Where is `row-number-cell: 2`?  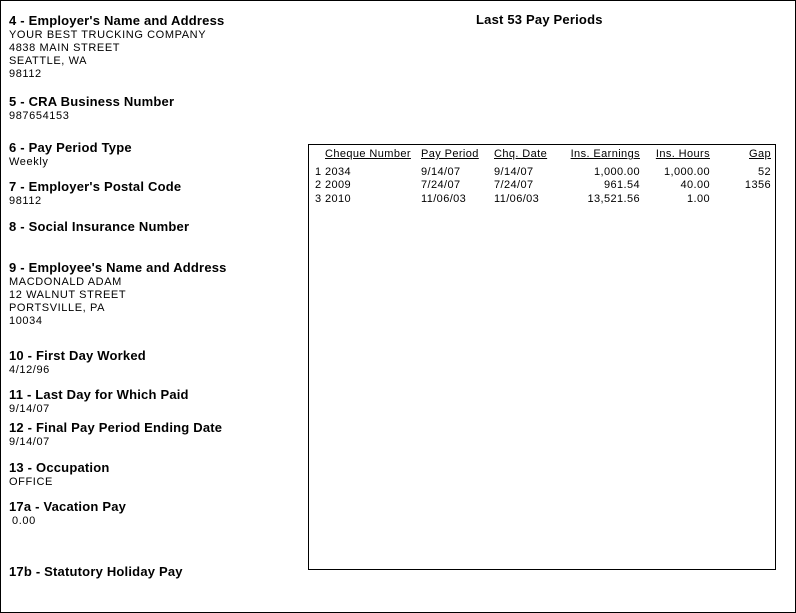 row-number-cell: 2 is located at coordinates (318, 185).